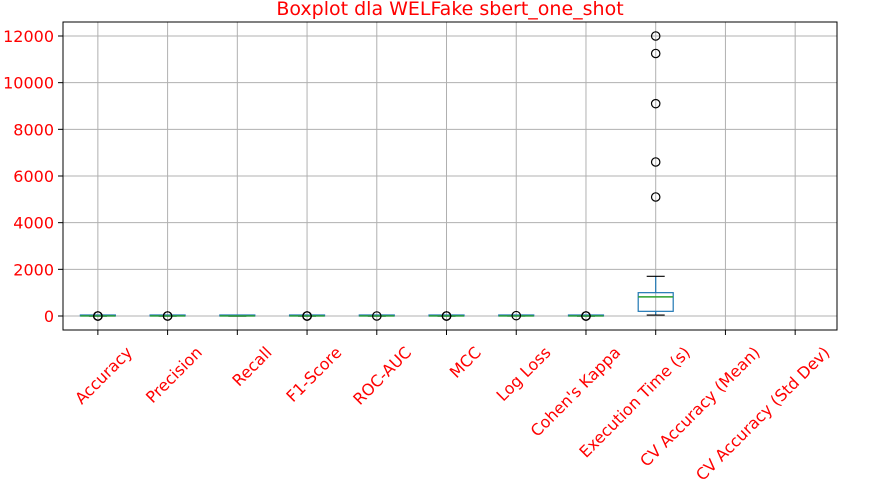 The width and height of the screenshot is (875, 486). What do you see at coordinates (313, 374) in the screenshot?
I see `x-tick-label: F1-Score` at bounding box center [313, 374].